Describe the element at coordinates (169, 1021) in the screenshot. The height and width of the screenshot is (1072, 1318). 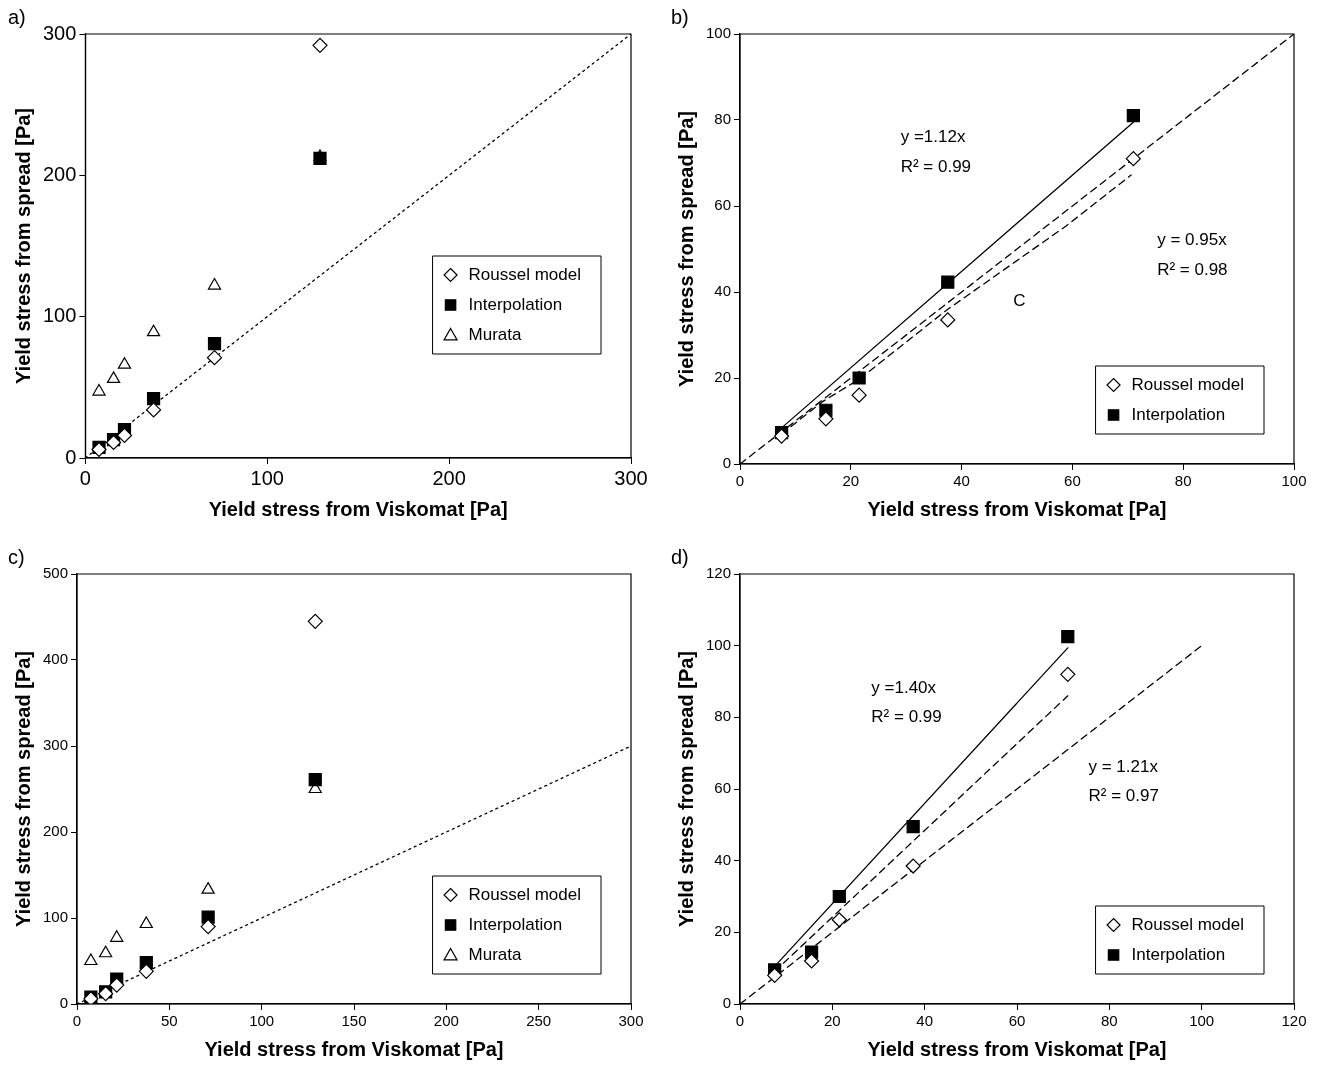
I see `x-tick-label: 50` at that location.